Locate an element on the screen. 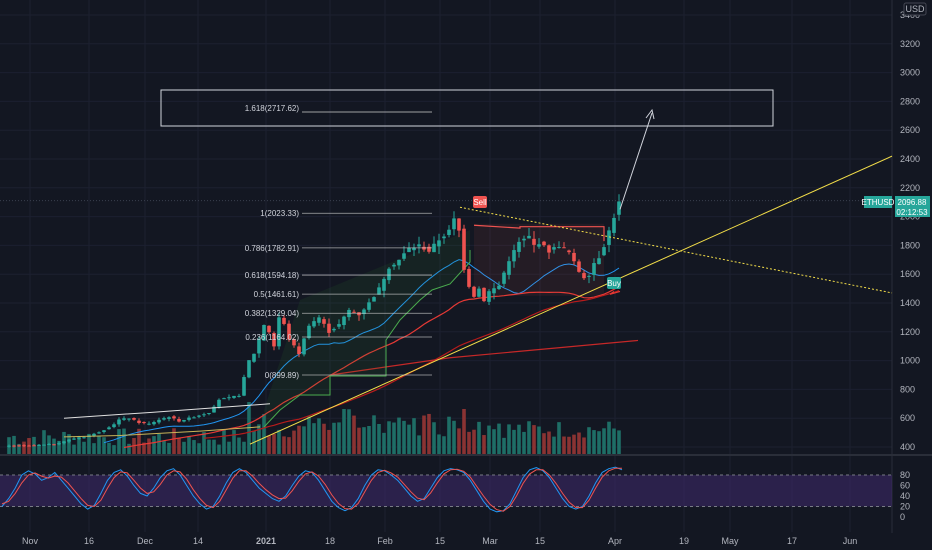  price-tick-label: 2600 is located at coordinates (910, 130).